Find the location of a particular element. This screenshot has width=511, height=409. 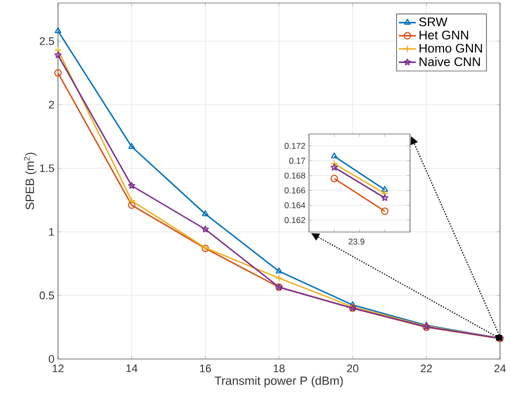

legend-label: Homo GNN is located at coordinates (451, 48).